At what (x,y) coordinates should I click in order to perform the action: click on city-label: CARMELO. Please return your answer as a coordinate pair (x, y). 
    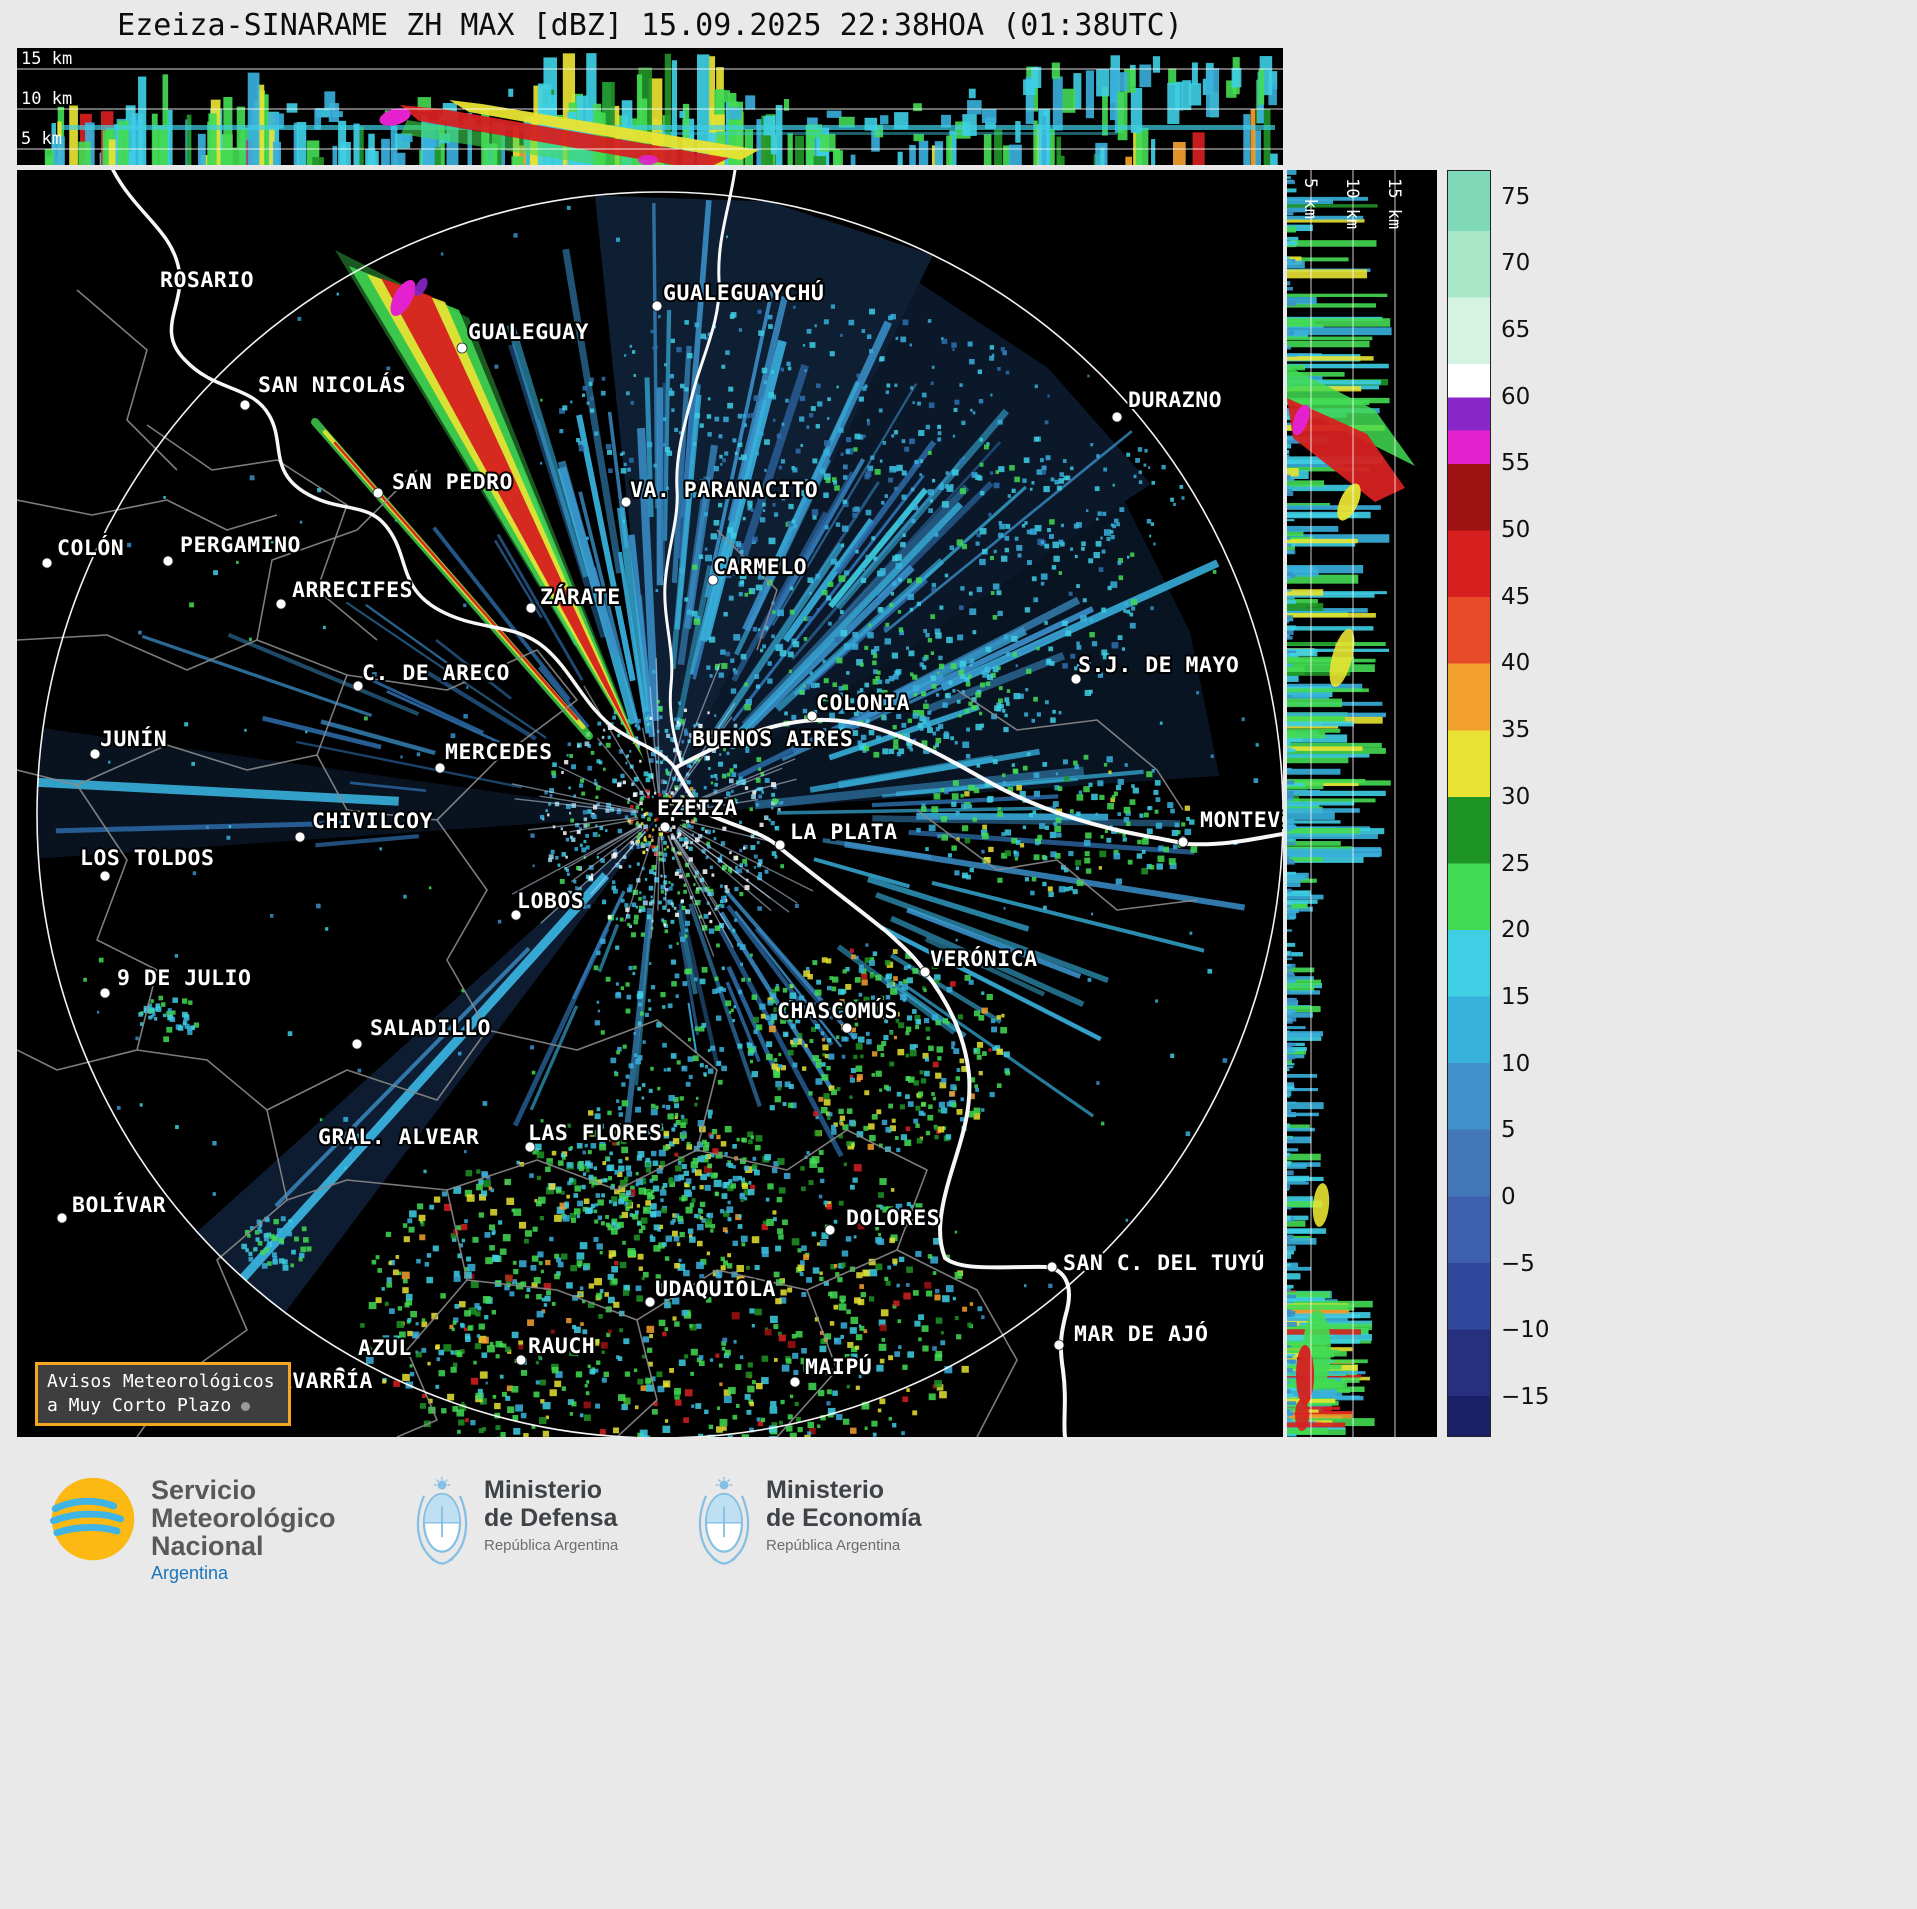
    Looking at the image, I should click on (760, 567).